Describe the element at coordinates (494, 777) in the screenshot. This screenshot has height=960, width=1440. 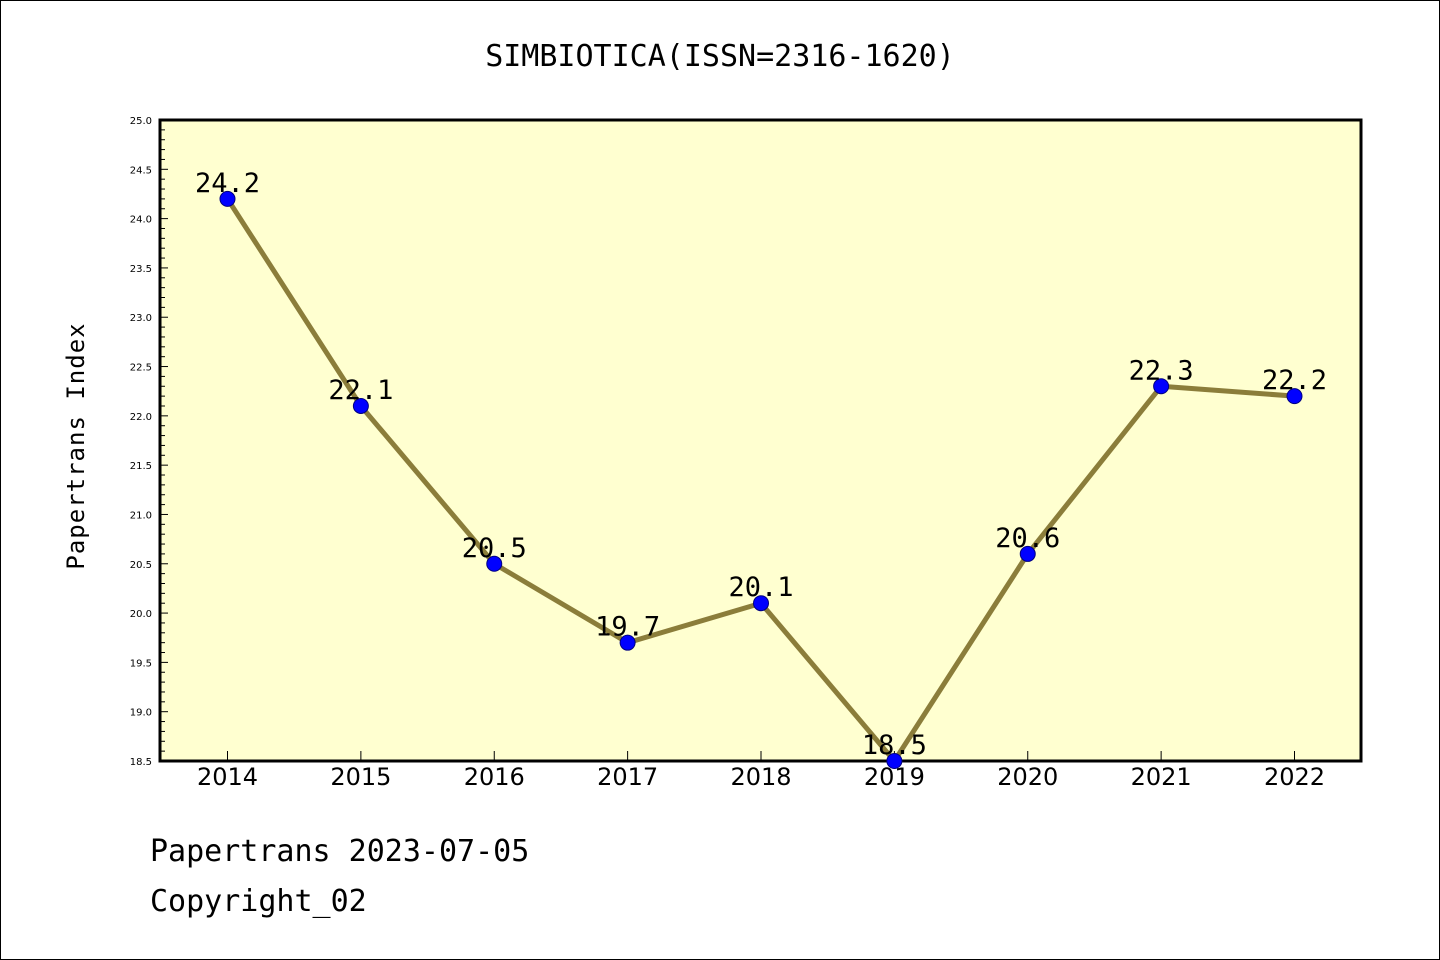
I see `x-tick-label: 2016` at that location.